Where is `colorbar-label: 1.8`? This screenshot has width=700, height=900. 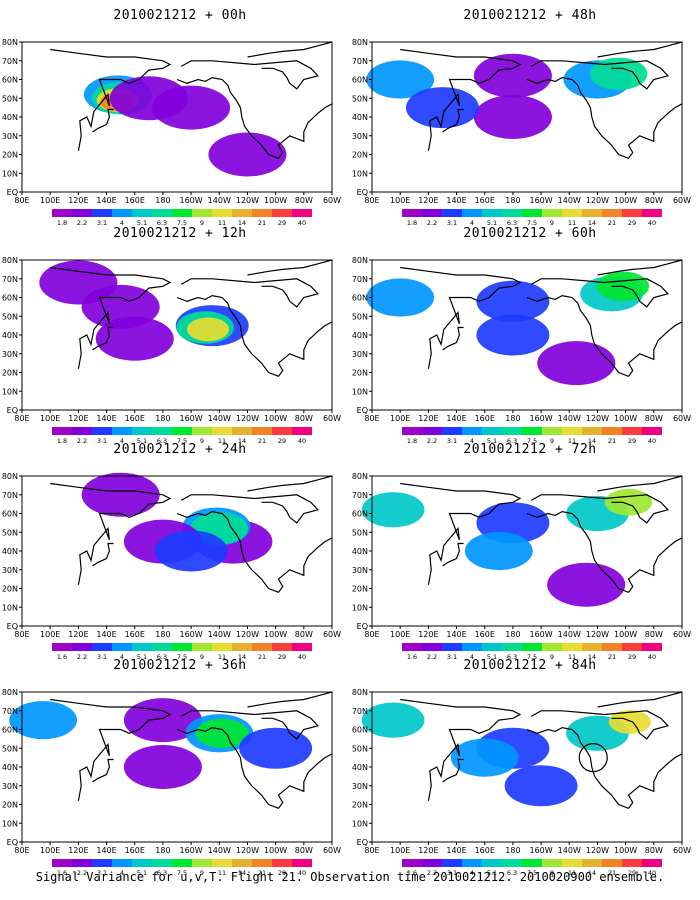 colorbar-label: 1.8 is located at coordinates (62, 223).